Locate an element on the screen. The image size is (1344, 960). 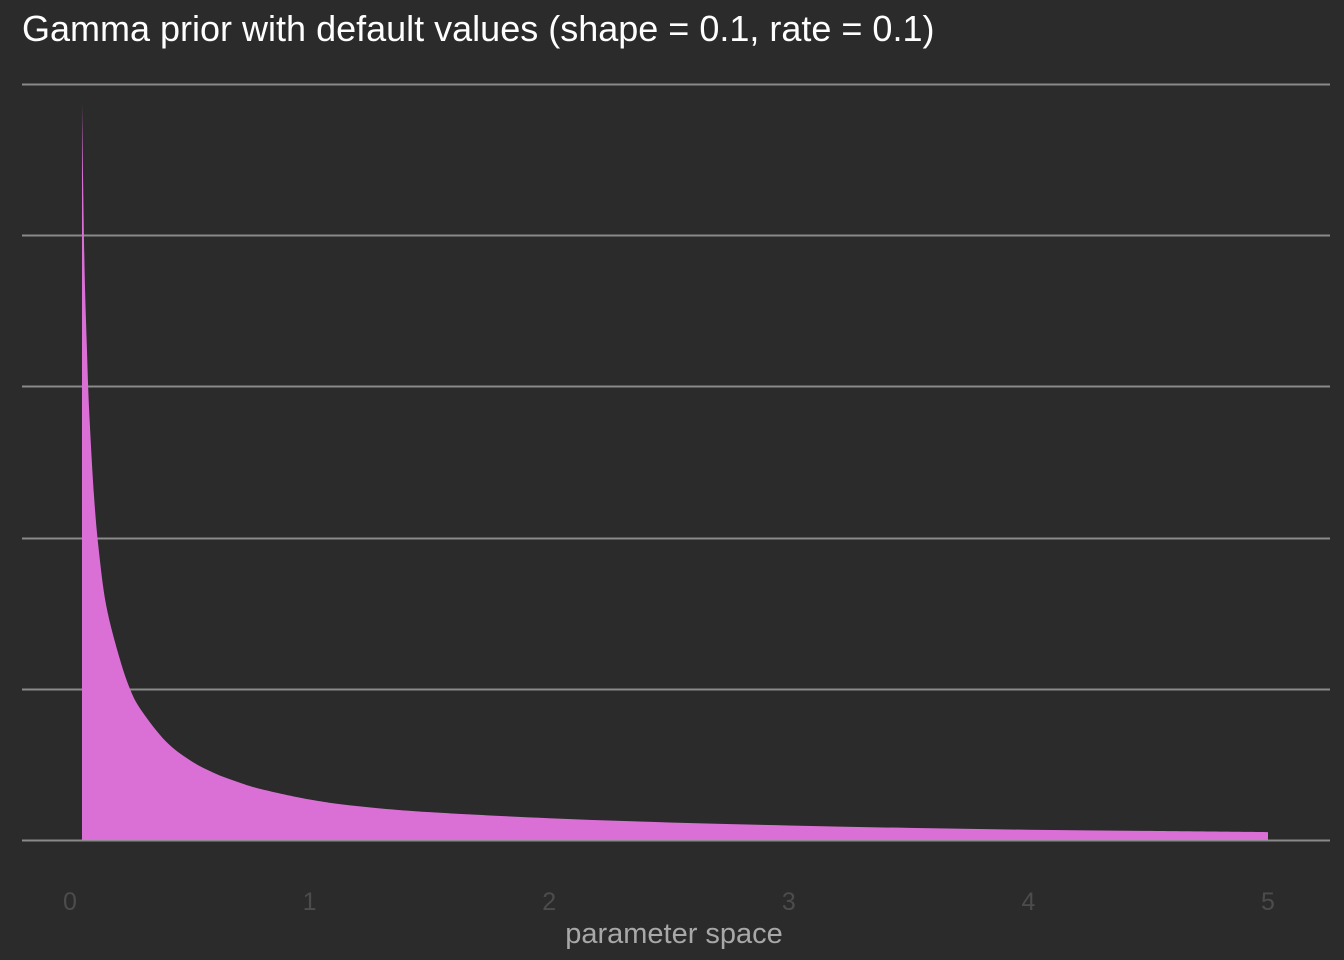
x-tick-label: 0 is located at coordinates (70, 902).